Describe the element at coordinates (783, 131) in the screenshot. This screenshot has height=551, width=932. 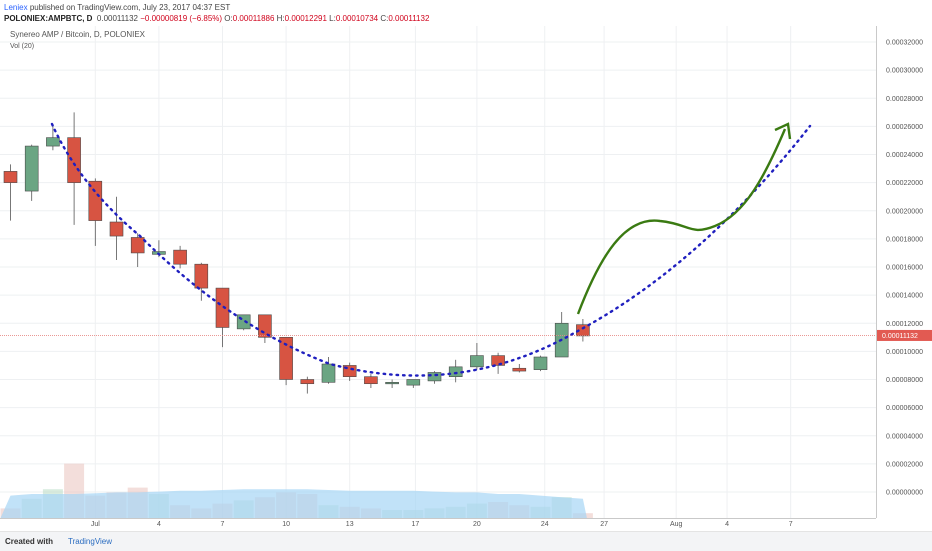
I see `green-arrow-head` at that location.